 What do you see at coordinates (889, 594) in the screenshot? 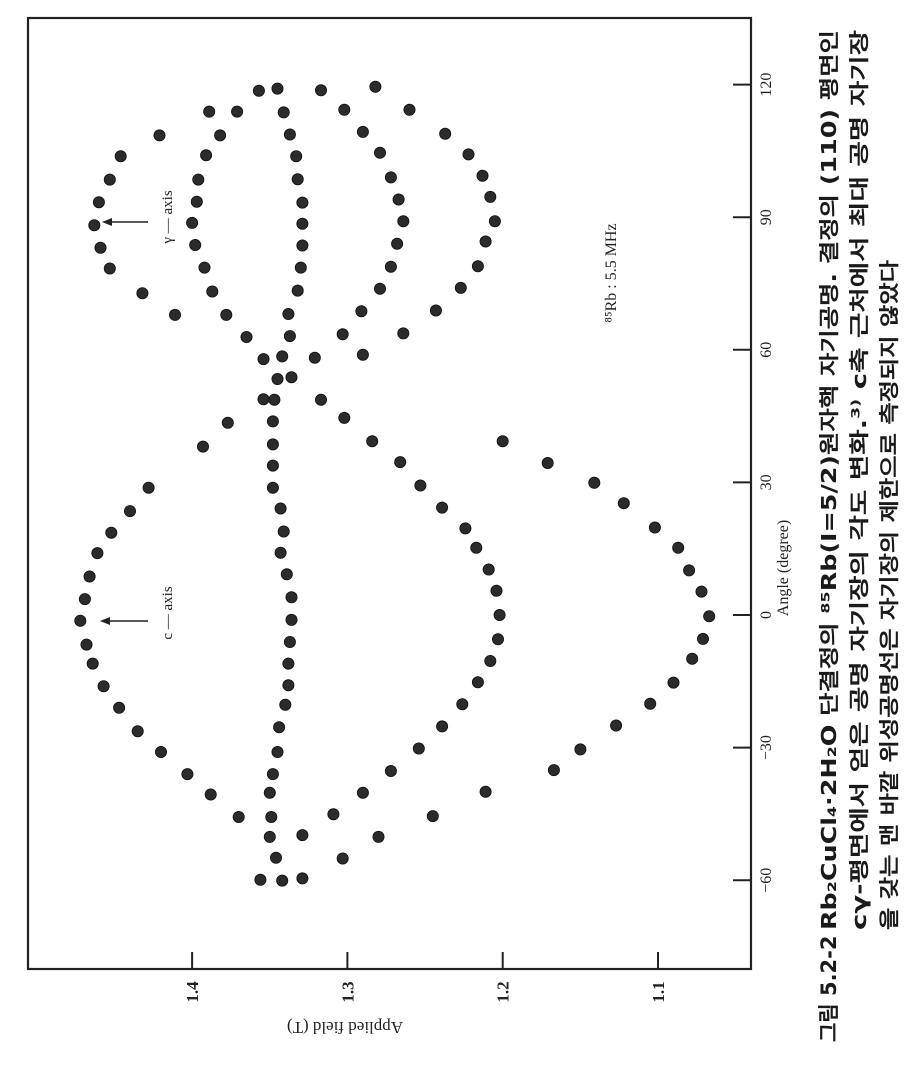
I see `caption-line-3: 을 갖는 맨 바깥 위성공명선은 자기장의 제한으로 측정되지 않았다` at bounding box center [889, 594].